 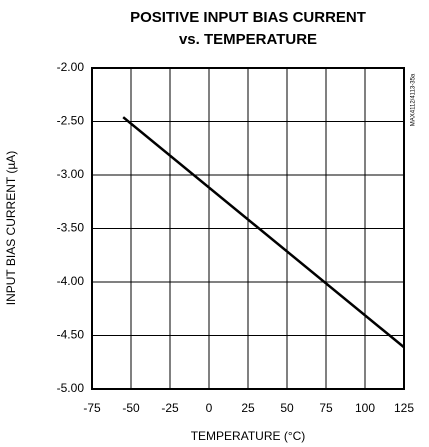 What do you see at coordinates (248, 39) in the screenshot?
I see `chart-title: vs. TEMPERATURE` at bounding box center [248, 39].